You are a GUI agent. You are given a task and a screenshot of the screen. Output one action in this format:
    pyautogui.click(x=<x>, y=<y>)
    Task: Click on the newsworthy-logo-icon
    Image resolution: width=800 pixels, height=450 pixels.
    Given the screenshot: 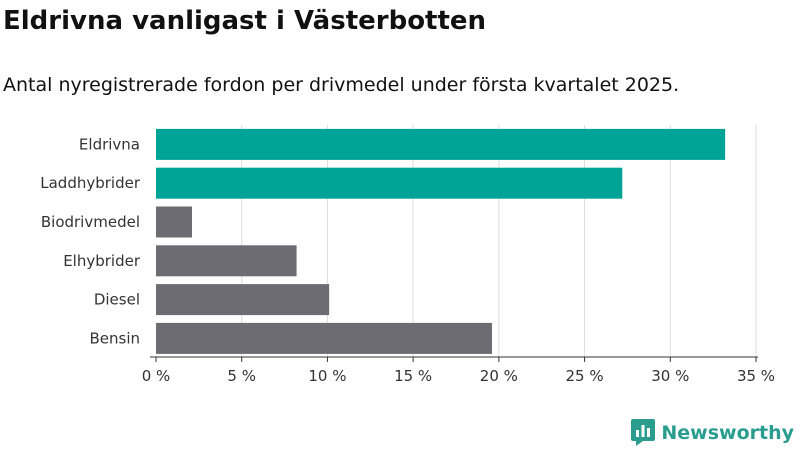 What is the action you would take?
    pyautogui.click(x=643, y=432)
    